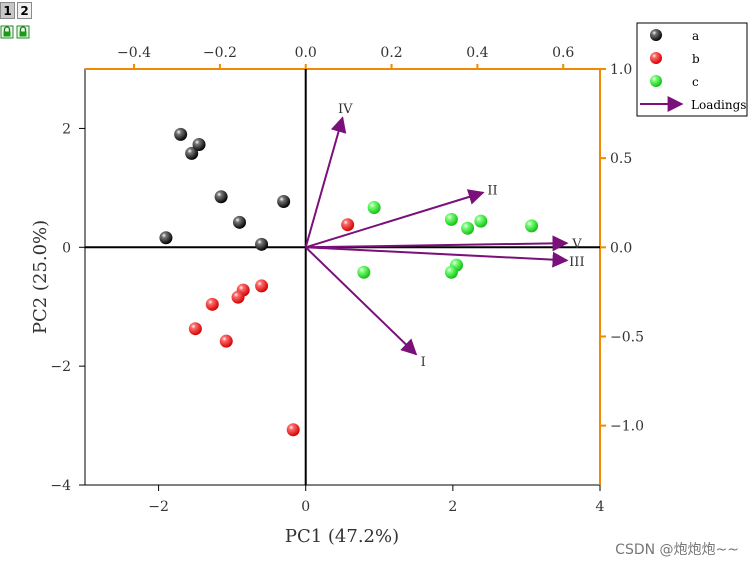 The image size is (753, 569). Describe the element at coordinates (423, 362) in the screenshot. I see `loading-label-I: I` at that location.